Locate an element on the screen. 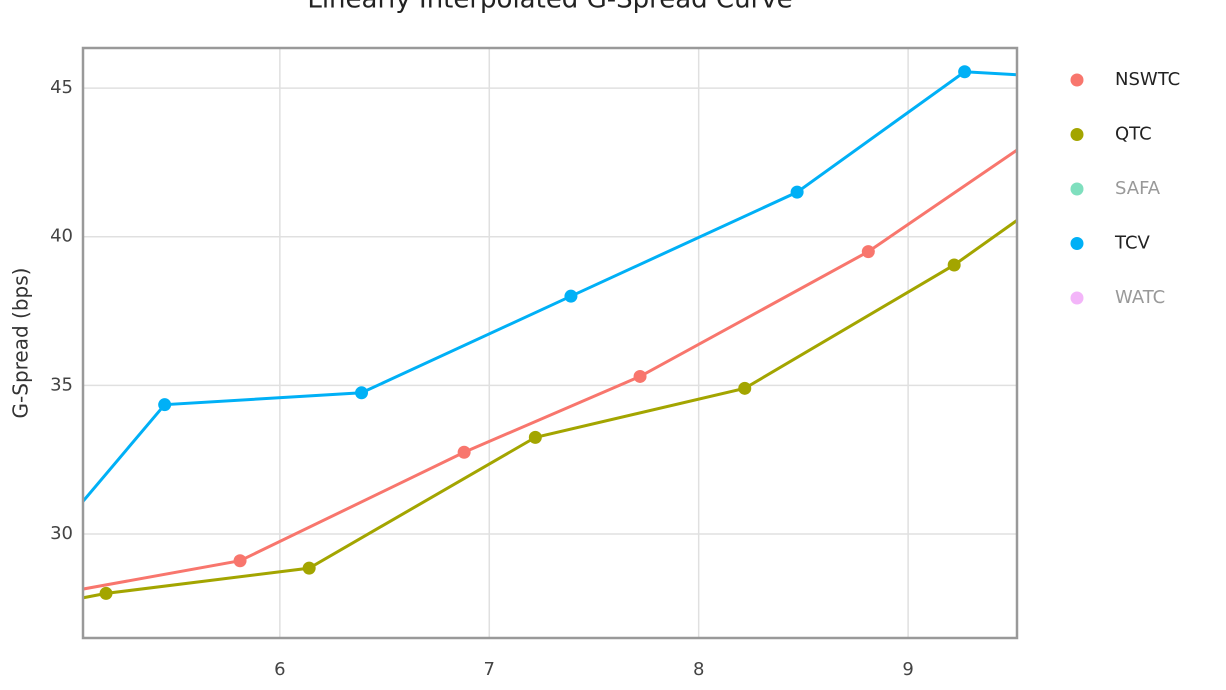  y-tick-label: 45 is located at coordinates (61, 87).